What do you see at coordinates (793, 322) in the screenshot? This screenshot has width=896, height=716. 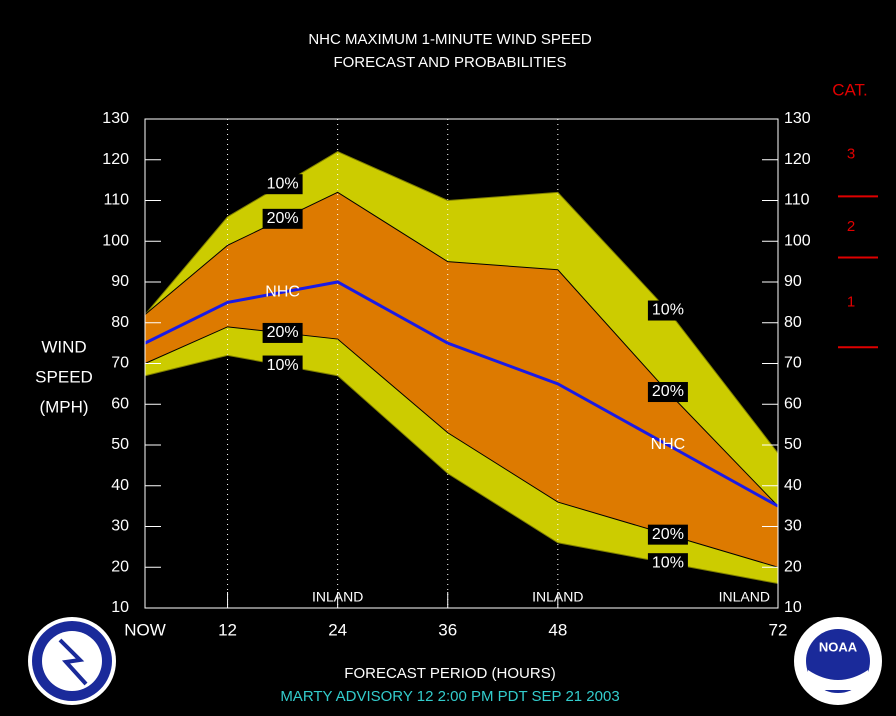 I see `y2-tick-label: 80` at bounding box center [793, 322].